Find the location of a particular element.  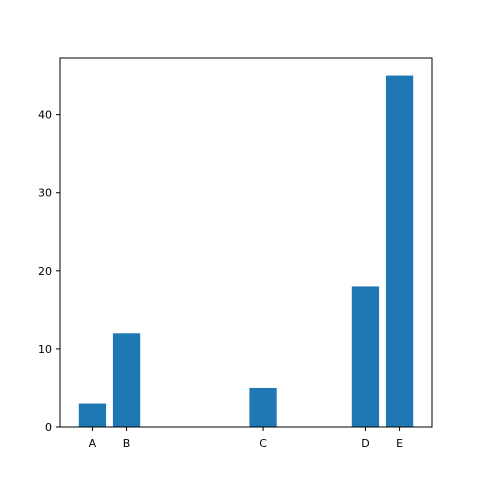

bar-e is located at coordinates (399, 251).